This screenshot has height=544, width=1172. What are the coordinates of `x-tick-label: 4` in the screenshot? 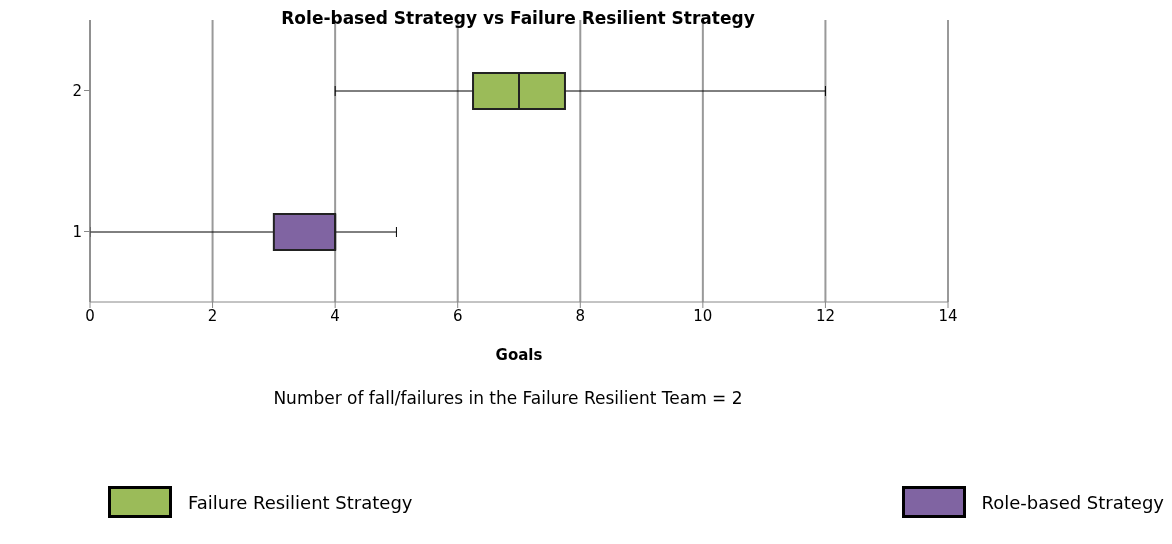 It's located at (335, 315).